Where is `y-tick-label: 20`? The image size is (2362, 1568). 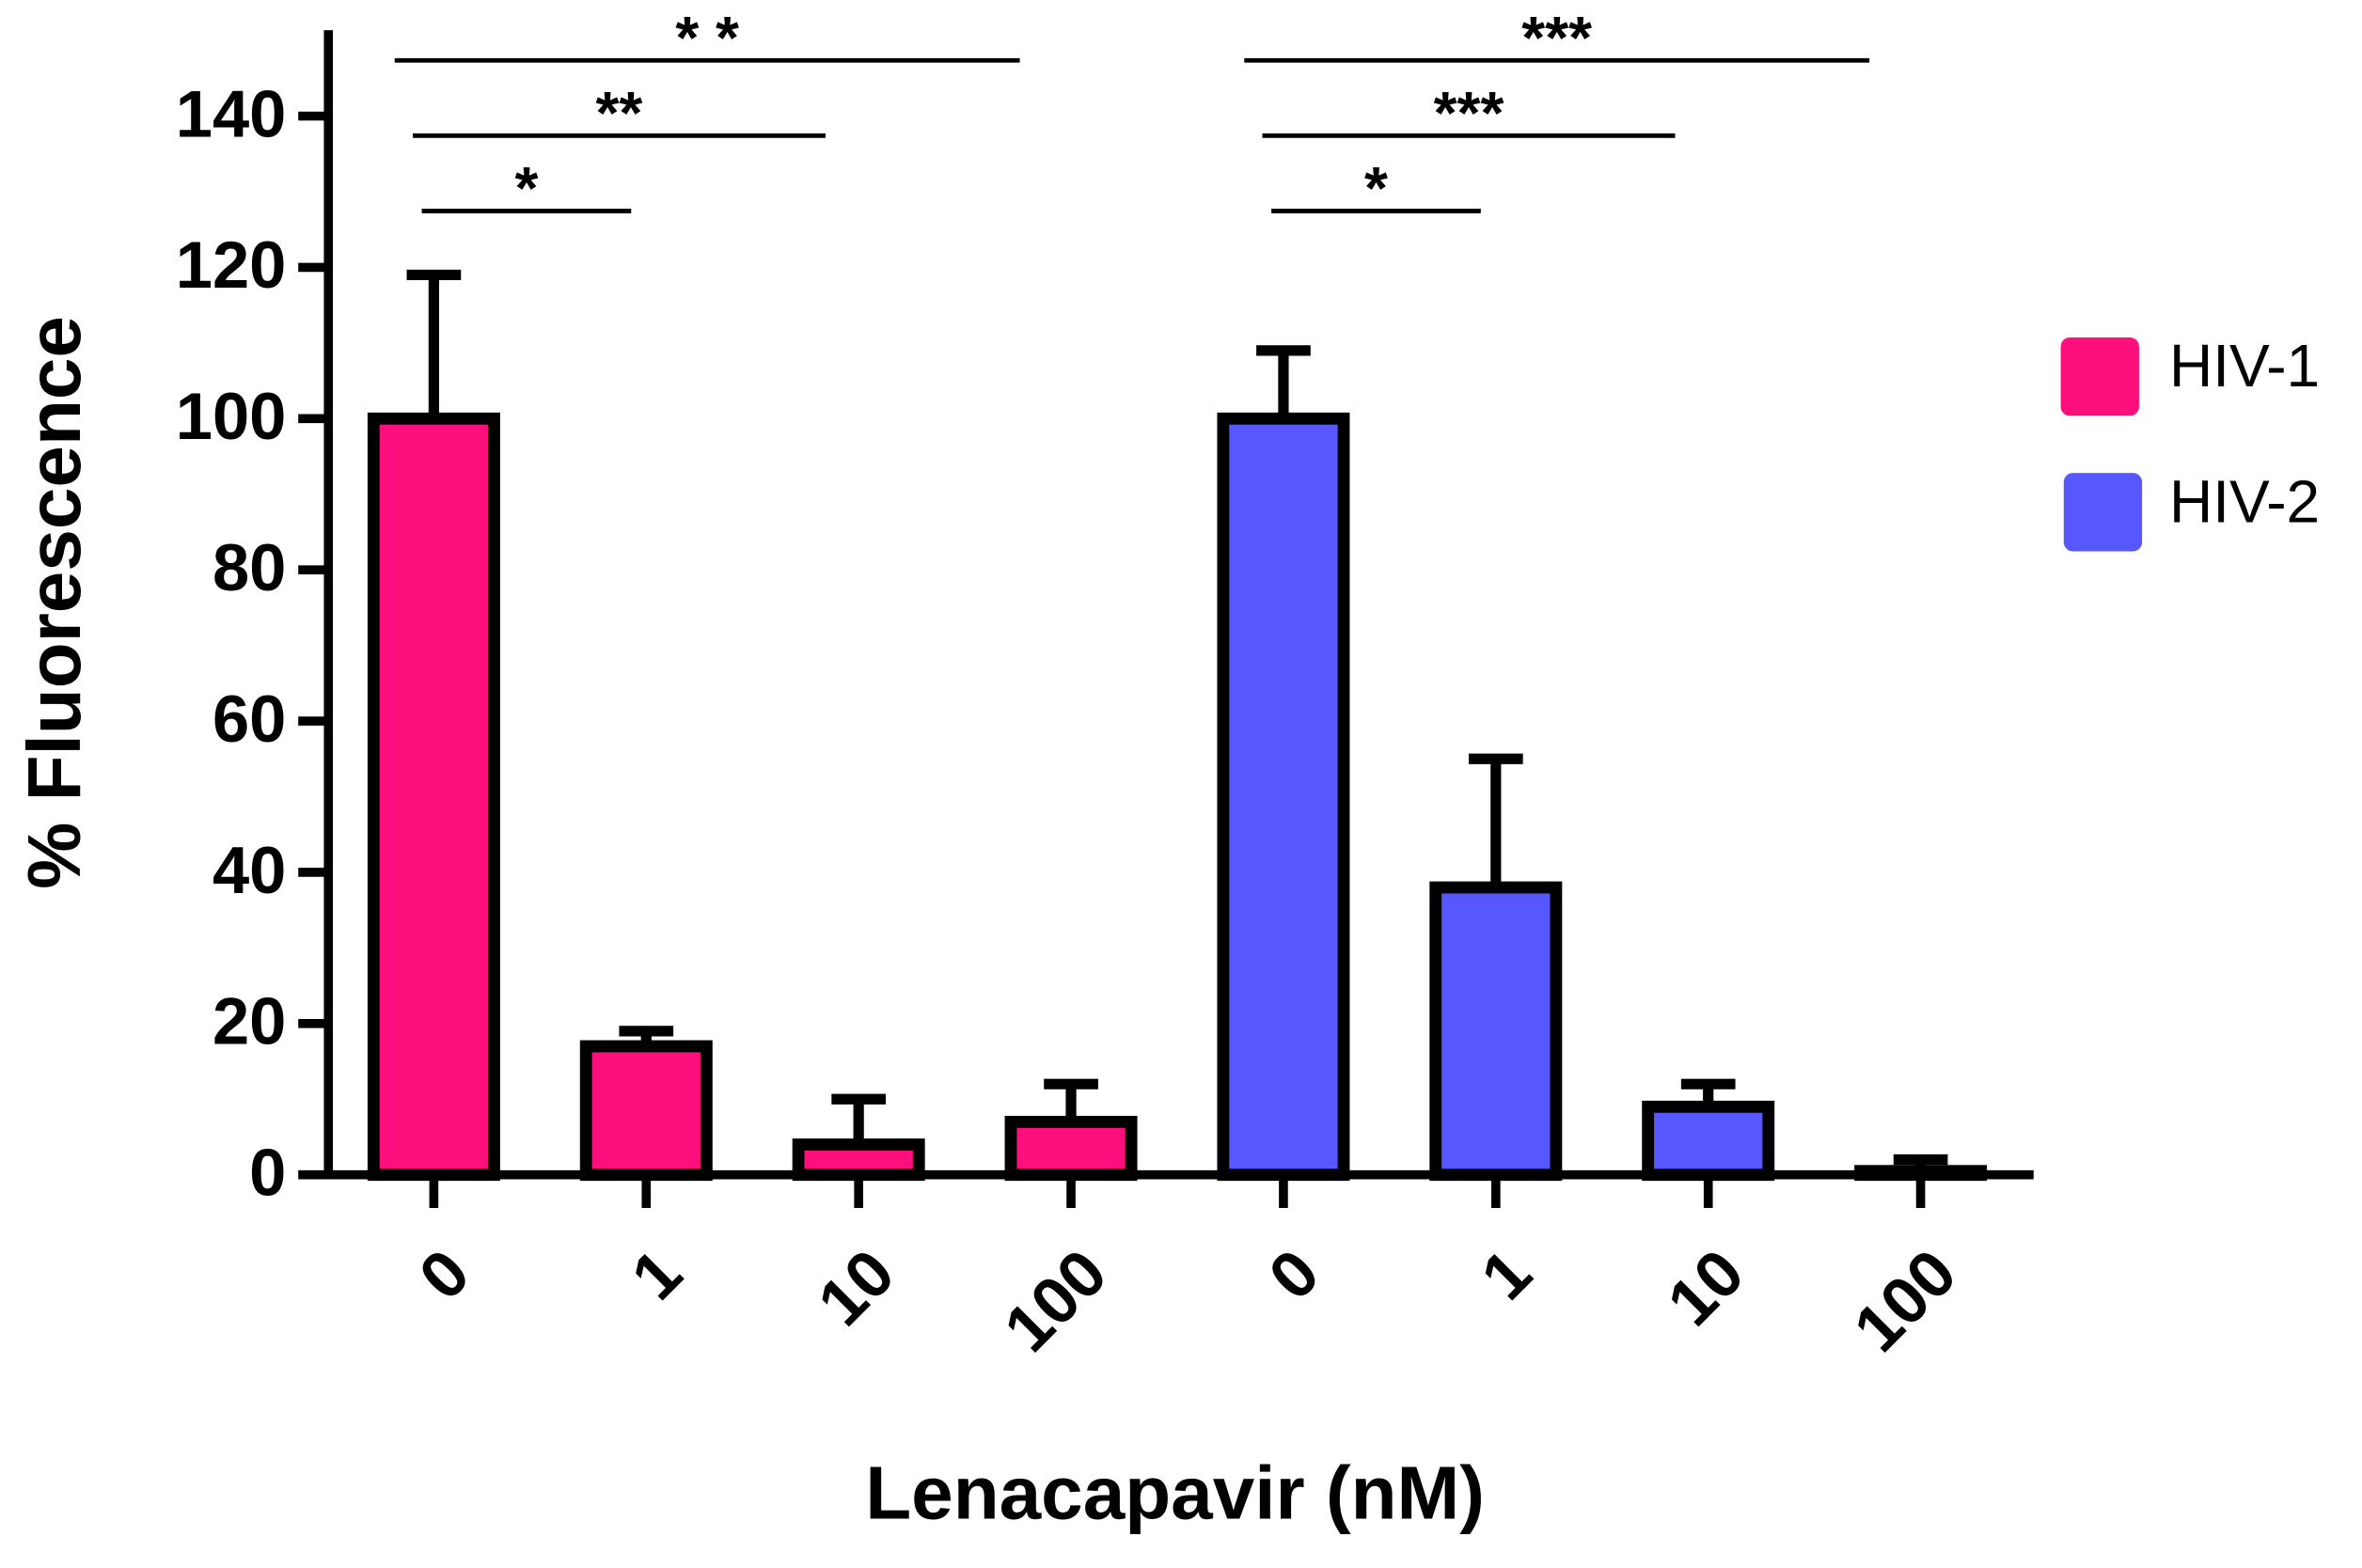 y-tick-label: 20 is located at coordinates (250, 1021).